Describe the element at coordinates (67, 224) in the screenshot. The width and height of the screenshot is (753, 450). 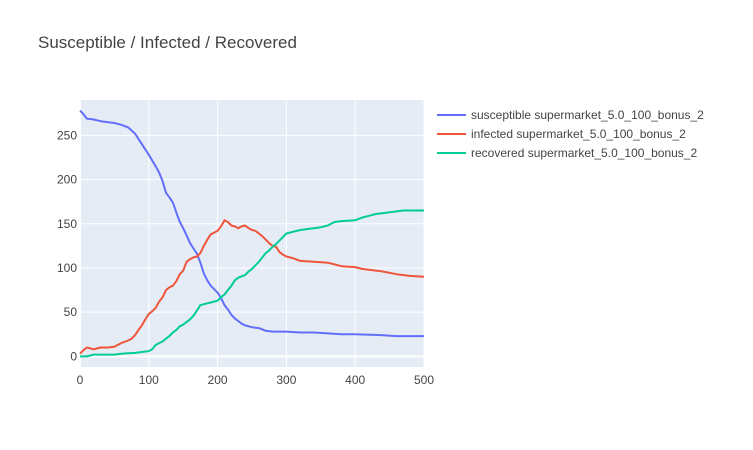
I see `y-tick-label: 150` at that location.